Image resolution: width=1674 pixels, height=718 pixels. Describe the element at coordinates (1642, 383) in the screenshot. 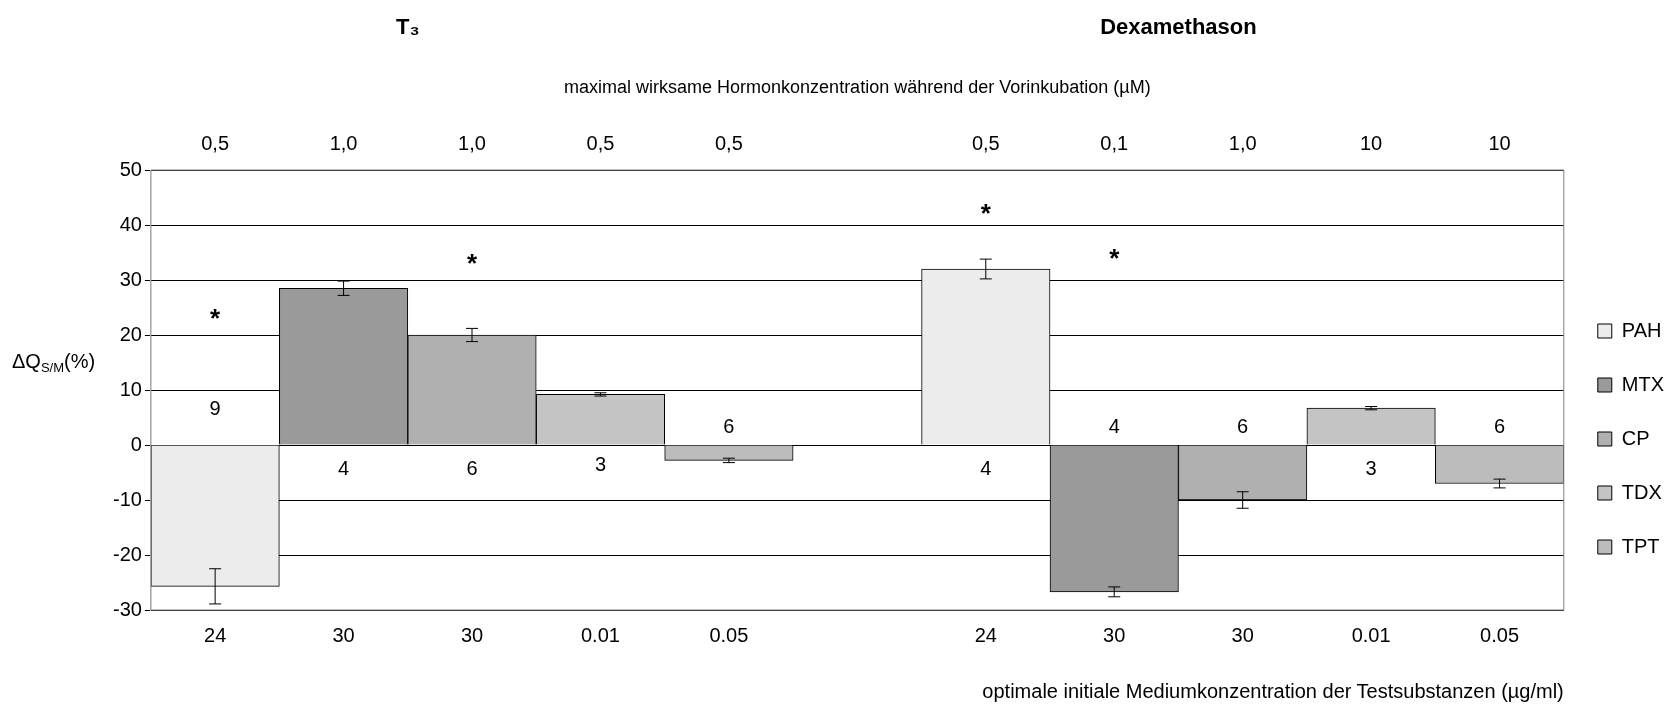

I see `legend-label: MTX` at that location.